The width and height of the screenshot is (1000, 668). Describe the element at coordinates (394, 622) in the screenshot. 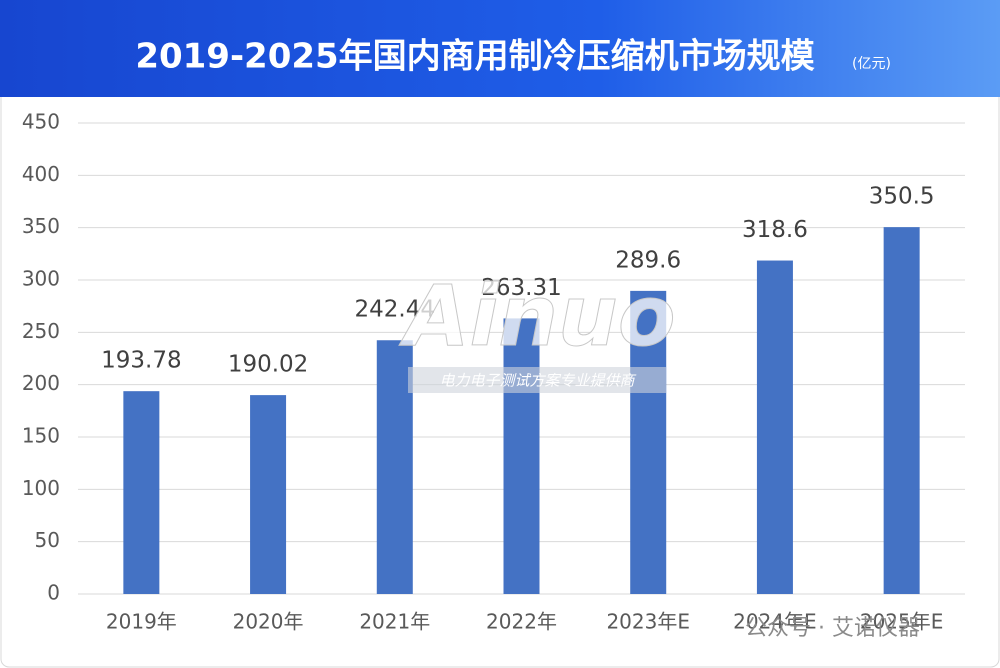

I see `x-tick-label: 2021年` at that location.